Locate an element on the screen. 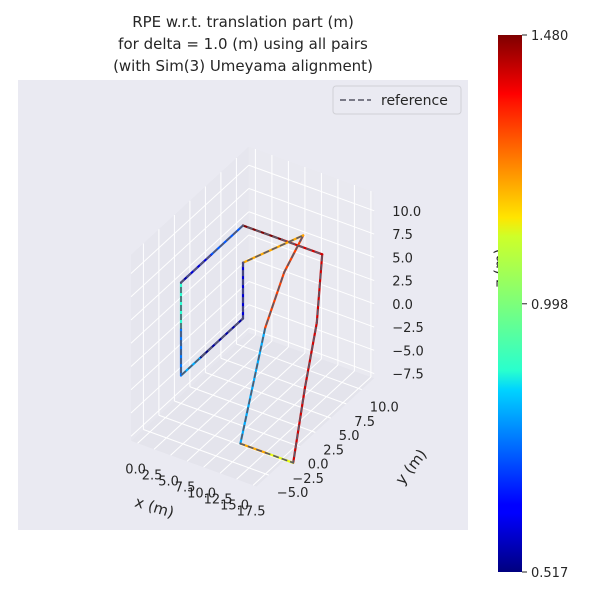  title-line-2: for delta = 1.0 (m) using all pairs is located at coordinates (243, 44).